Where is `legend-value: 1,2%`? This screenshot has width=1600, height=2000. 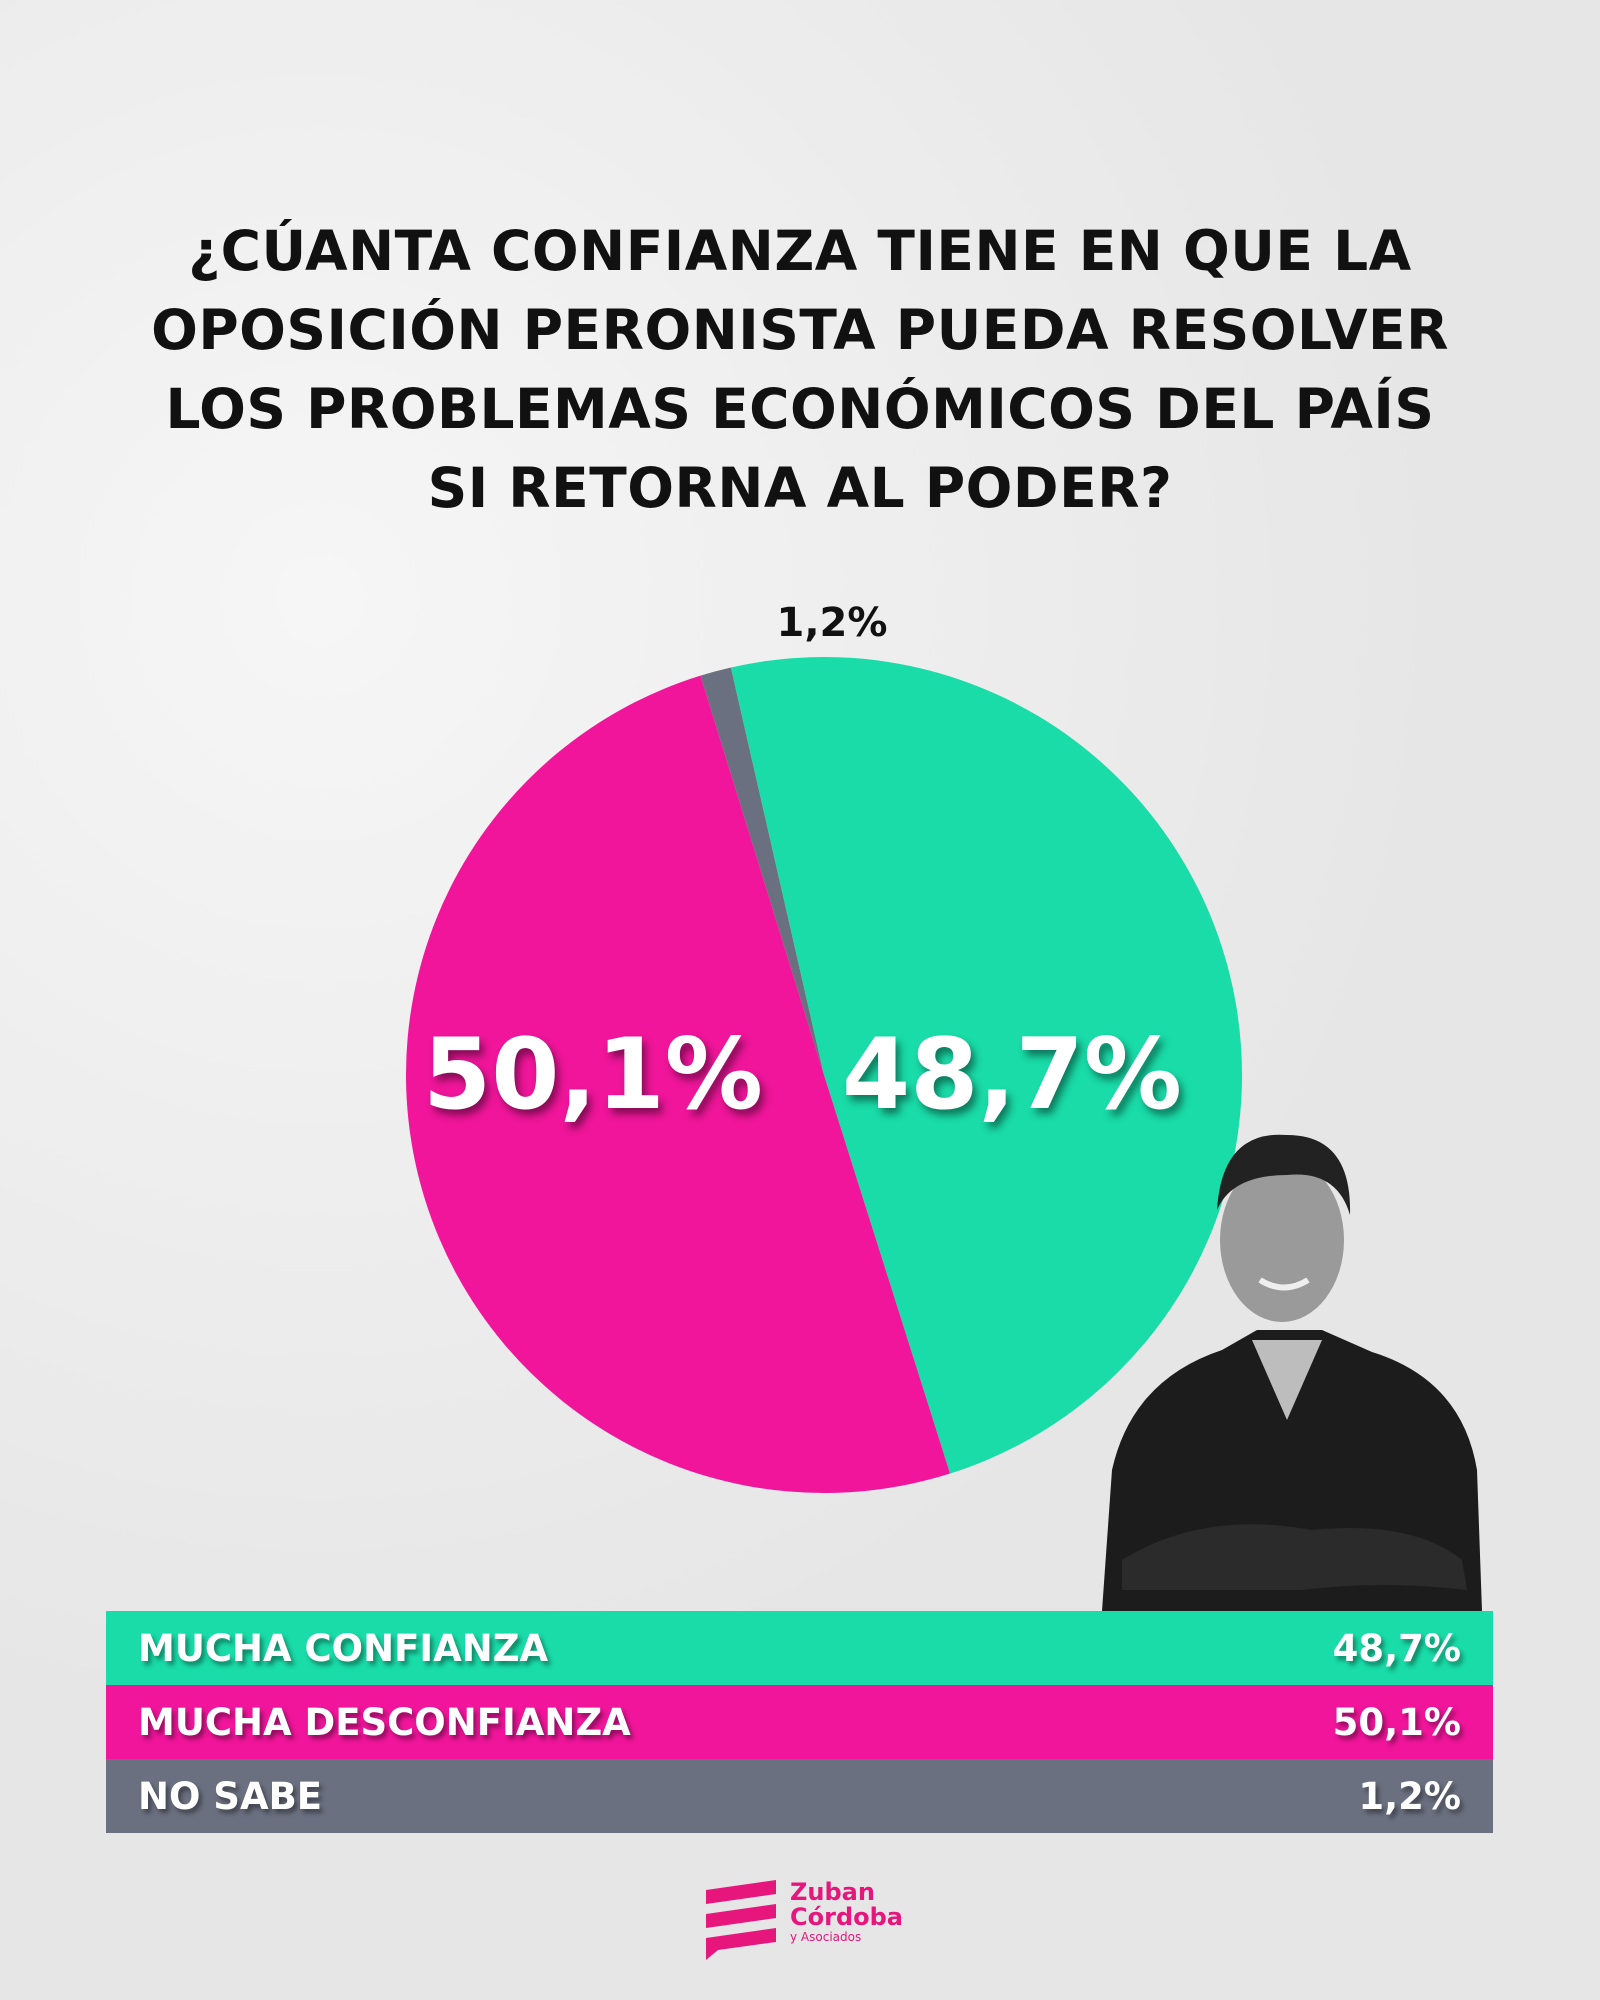
legend-value: 1,2% is located at coordinates (1409, 1796).